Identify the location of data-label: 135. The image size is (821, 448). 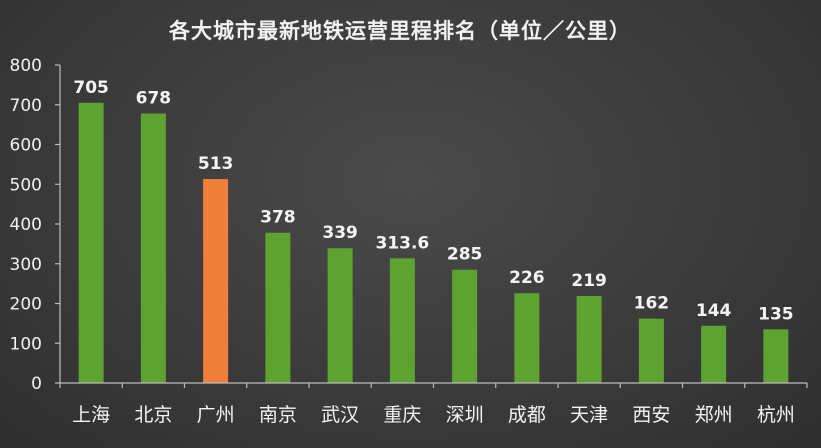
(776, 314).